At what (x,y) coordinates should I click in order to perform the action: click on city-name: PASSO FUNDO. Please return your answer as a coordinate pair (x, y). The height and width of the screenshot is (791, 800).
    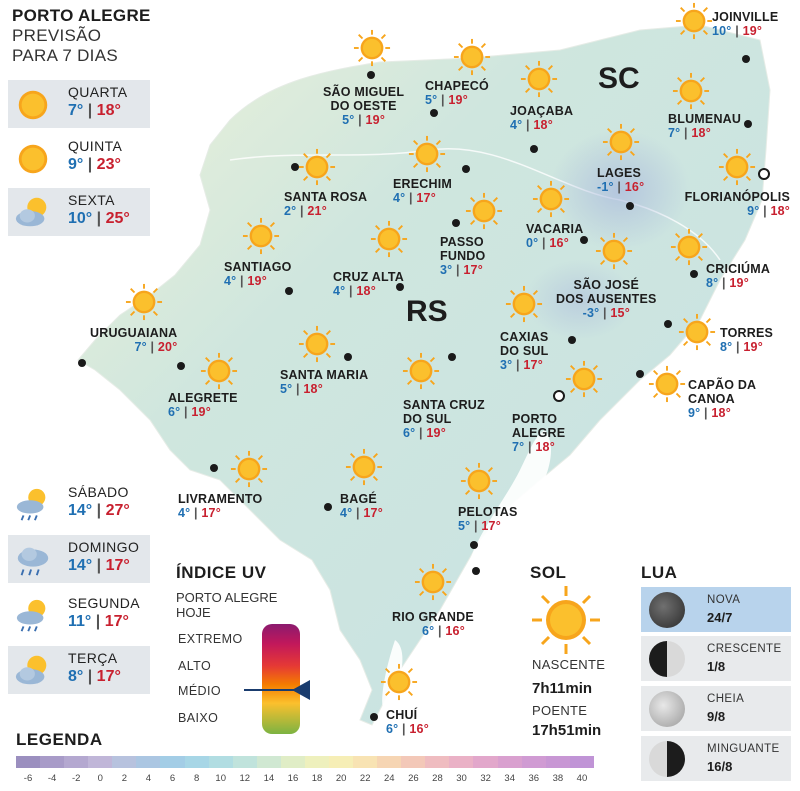
    Looking at the image, I should click on (463, 249).